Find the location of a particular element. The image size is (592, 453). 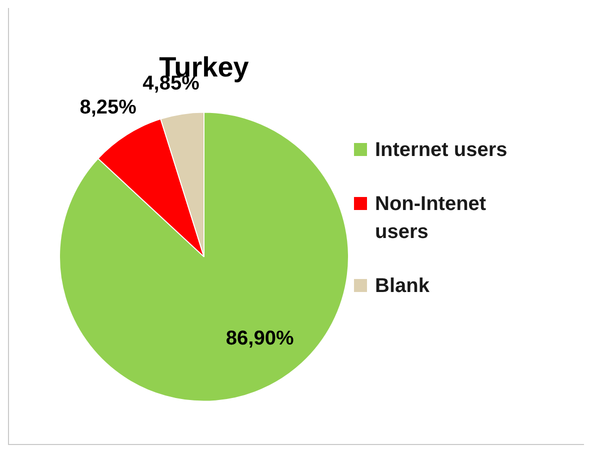

data-label: 8,25% is located at coordinates (108, 107).